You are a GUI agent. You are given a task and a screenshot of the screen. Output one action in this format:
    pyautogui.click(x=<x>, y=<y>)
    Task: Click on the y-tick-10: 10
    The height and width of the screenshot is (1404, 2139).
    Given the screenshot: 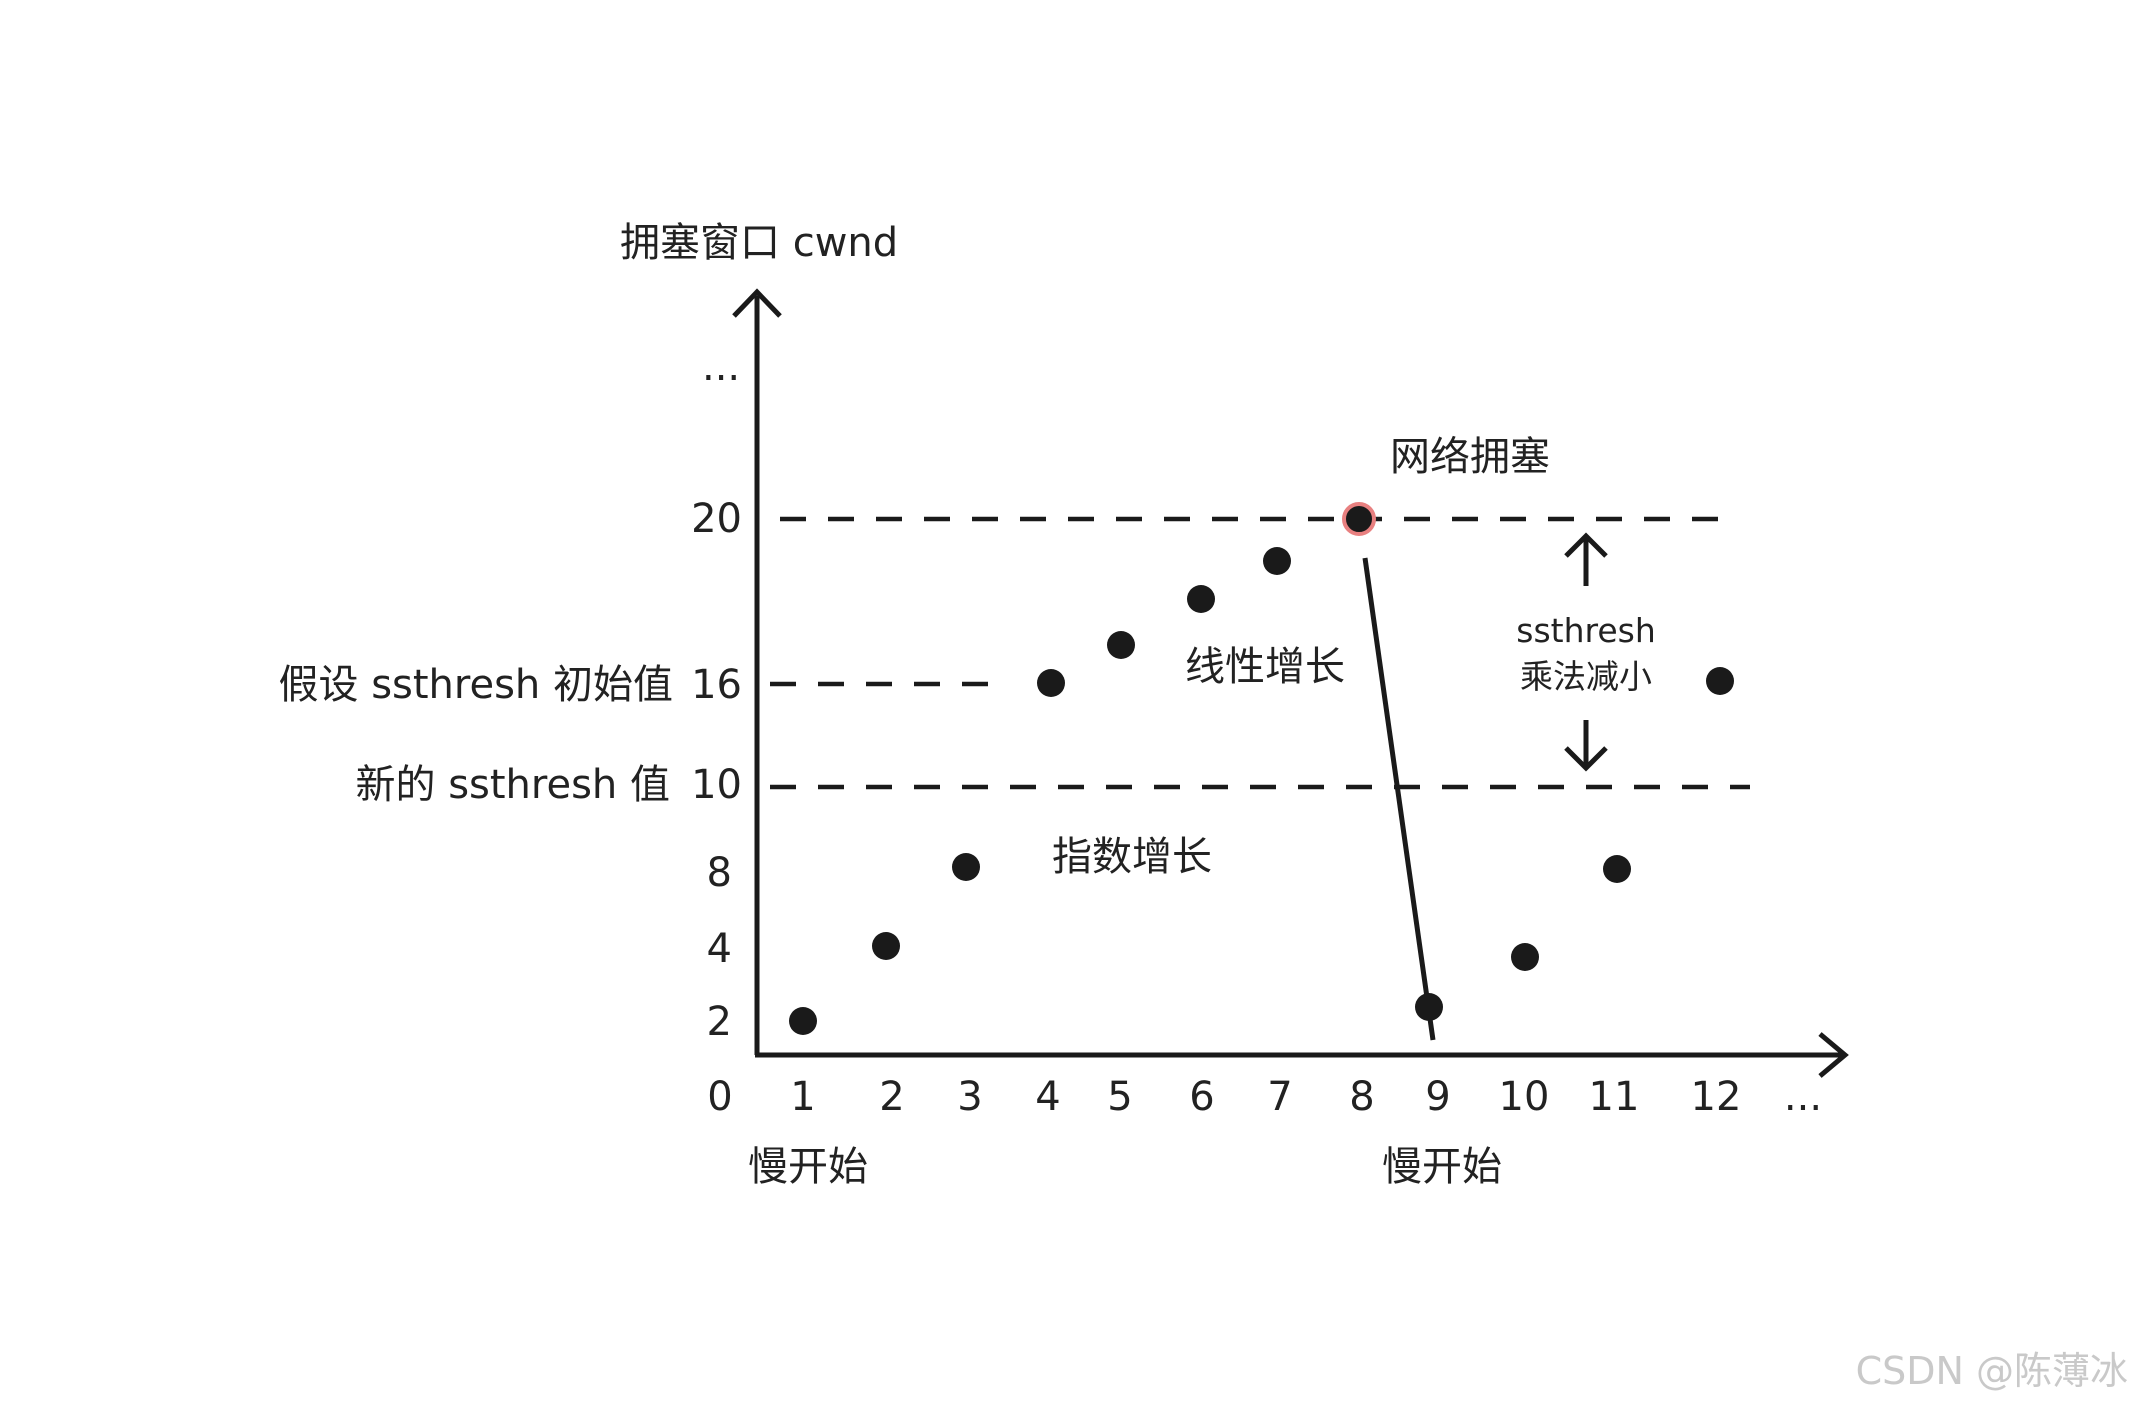 What is the action you would take?
    pyautogui.click(x=716, y=785)
    